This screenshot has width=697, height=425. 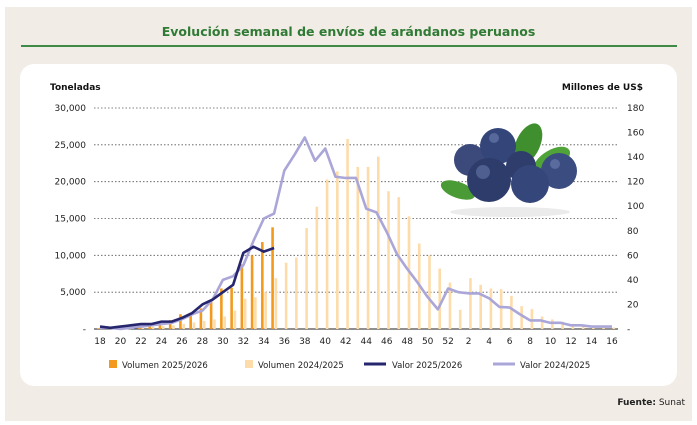 What do you see at coordinates (510, 342) in the screenshot?
I see `x-tick-label: 6` at bounding box center [510, 342].